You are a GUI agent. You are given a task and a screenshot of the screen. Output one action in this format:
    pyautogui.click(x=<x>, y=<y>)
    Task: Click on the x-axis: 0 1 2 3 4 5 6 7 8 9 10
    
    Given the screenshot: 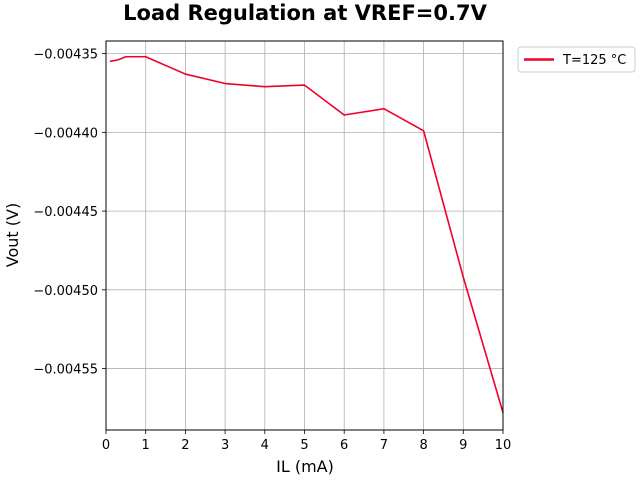 What is the action you would take?
    pyautogui.click(x=306, y=441)
    